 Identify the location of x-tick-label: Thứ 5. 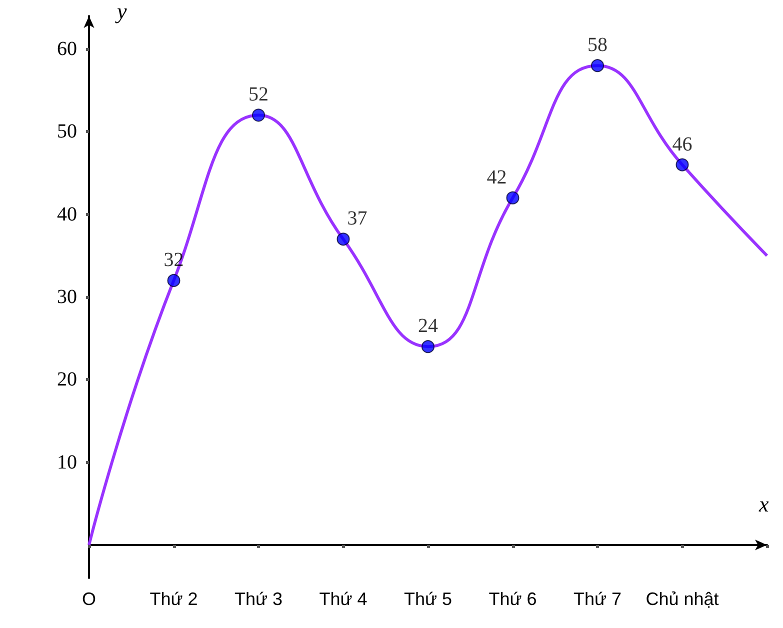
(428, 599).